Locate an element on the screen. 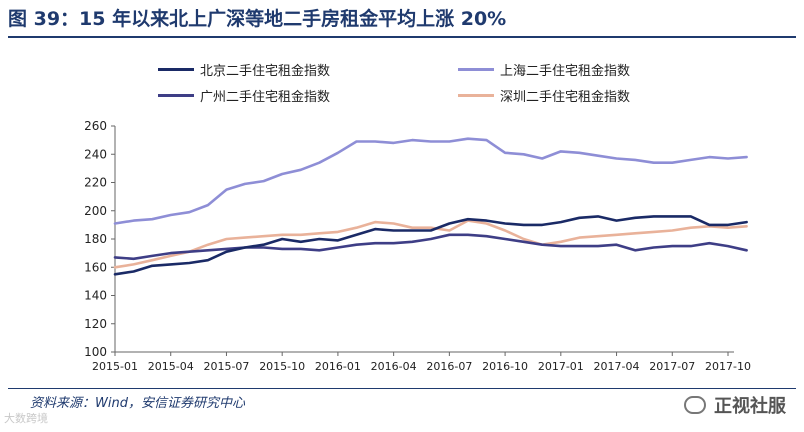 The image size is (804, 432). x-tick-label: 2017-01 is located at coordinates (561, 366).